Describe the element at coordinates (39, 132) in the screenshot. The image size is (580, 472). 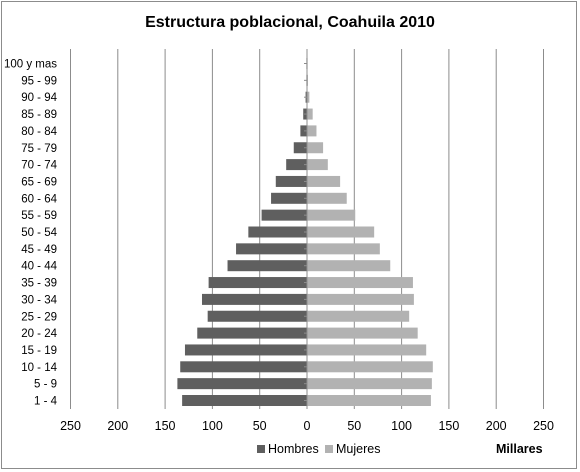
I see `category-label: 80 - 84` at that location.